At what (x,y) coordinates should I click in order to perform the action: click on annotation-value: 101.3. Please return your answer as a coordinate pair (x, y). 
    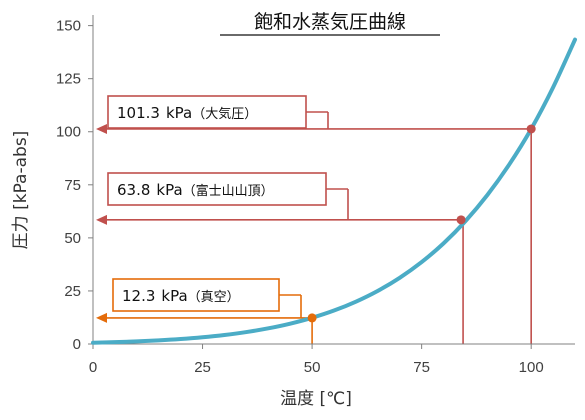
    Looking at the image, I should click on (138, 113).